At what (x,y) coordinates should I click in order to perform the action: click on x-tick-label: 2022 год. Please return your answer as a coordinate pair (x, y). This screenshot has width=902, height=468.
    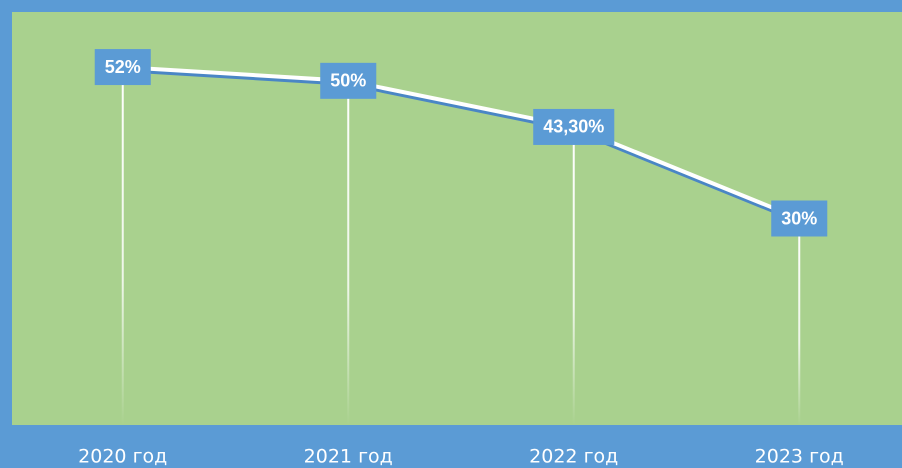
    Looking at the image, I should click on (573, 457).